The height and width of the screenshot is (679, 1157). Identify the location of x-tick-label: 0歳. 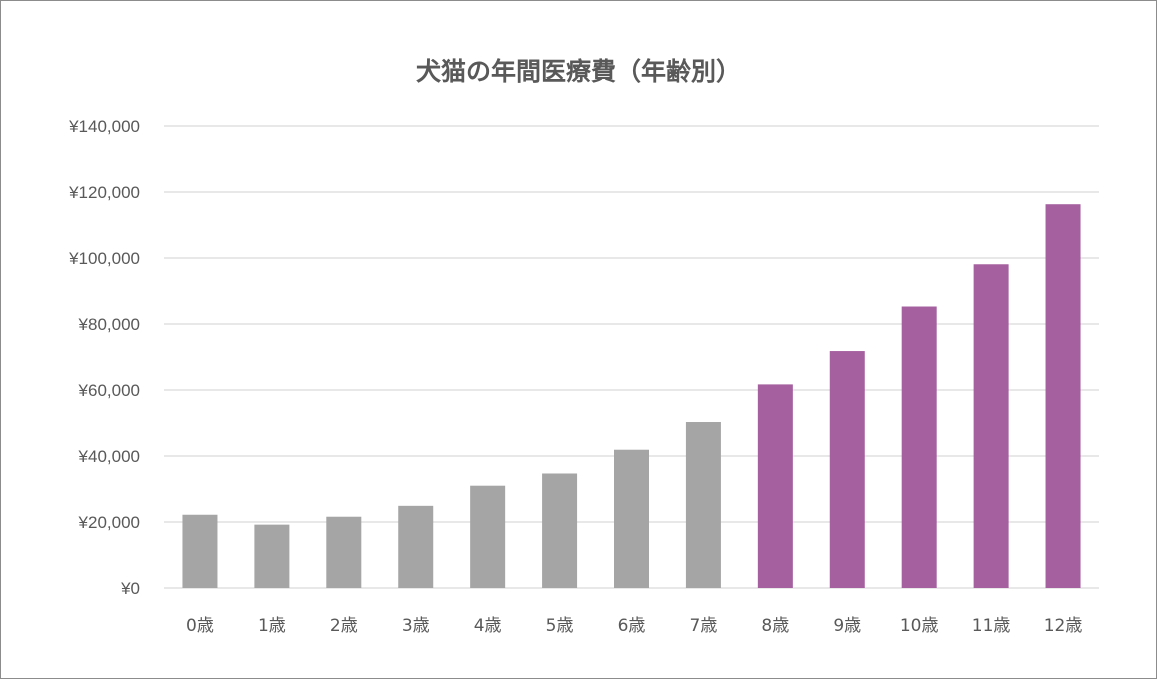
(200, 626).